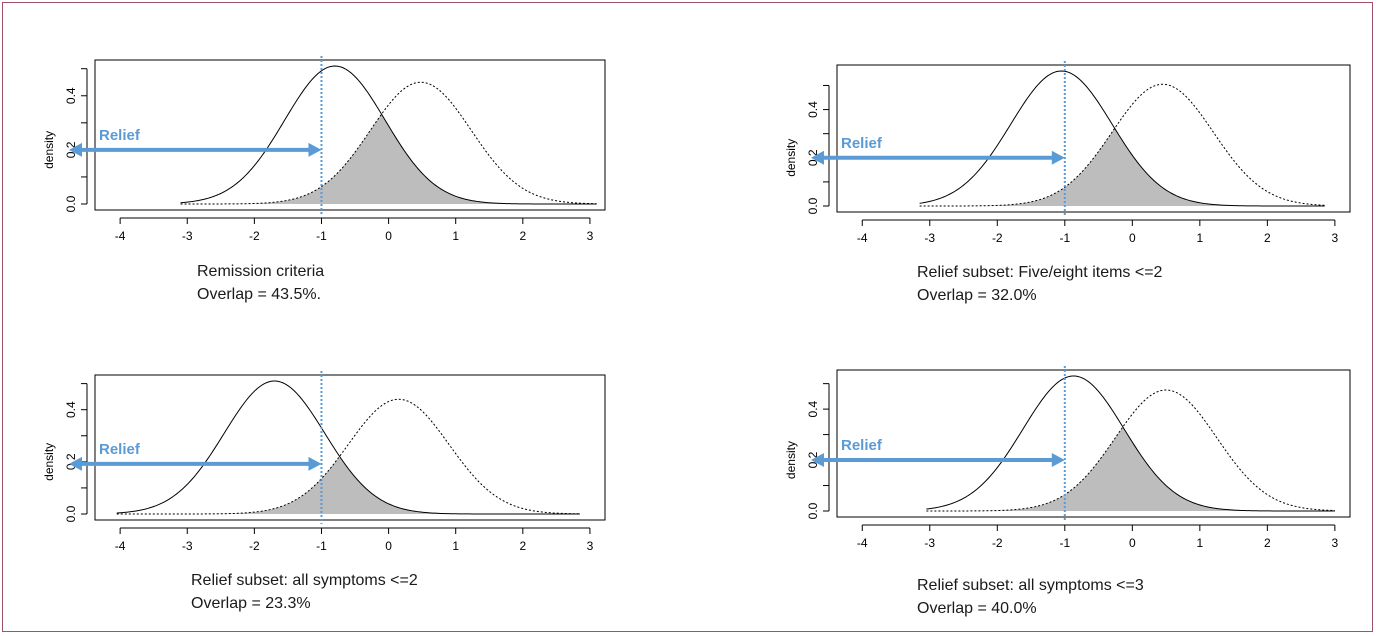 Image resolution: width=1377 pixels, height=636 pixels. Describe the element at coordinates (977, 608) in the screenshot. I see `caption-overlap: Overlap = 40.0%` at that location.